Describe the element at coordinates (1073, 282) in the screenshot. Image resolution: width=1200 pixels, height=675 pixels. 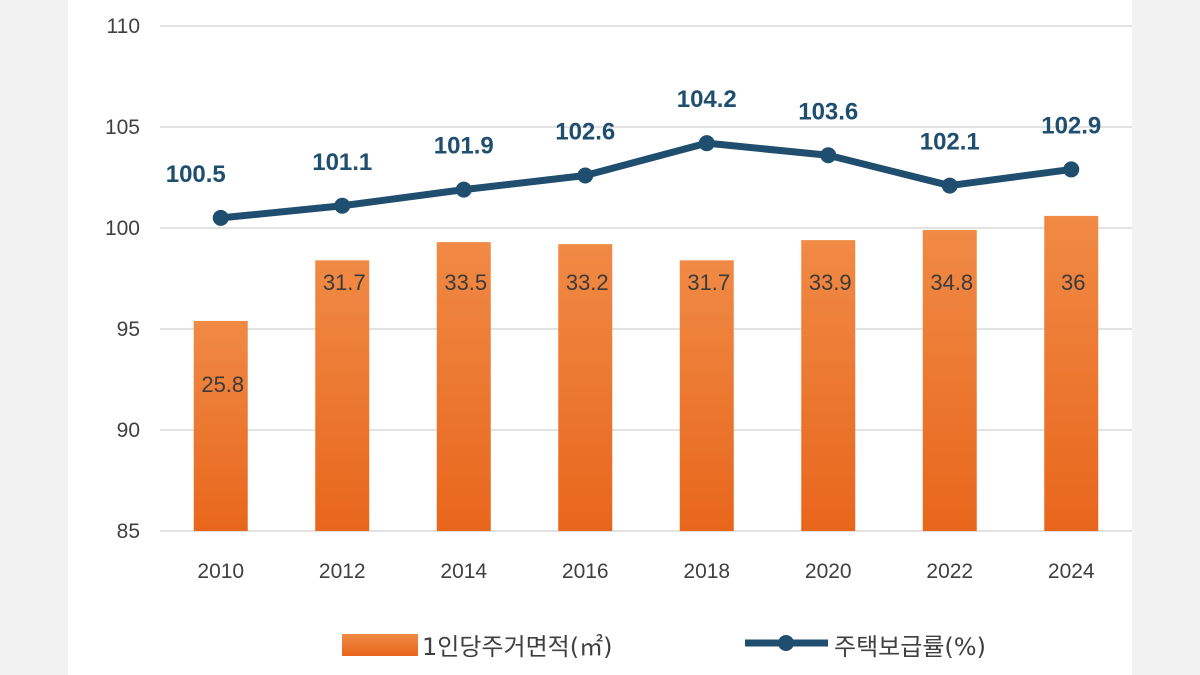
I see `bar-value-label: 36` at that location.